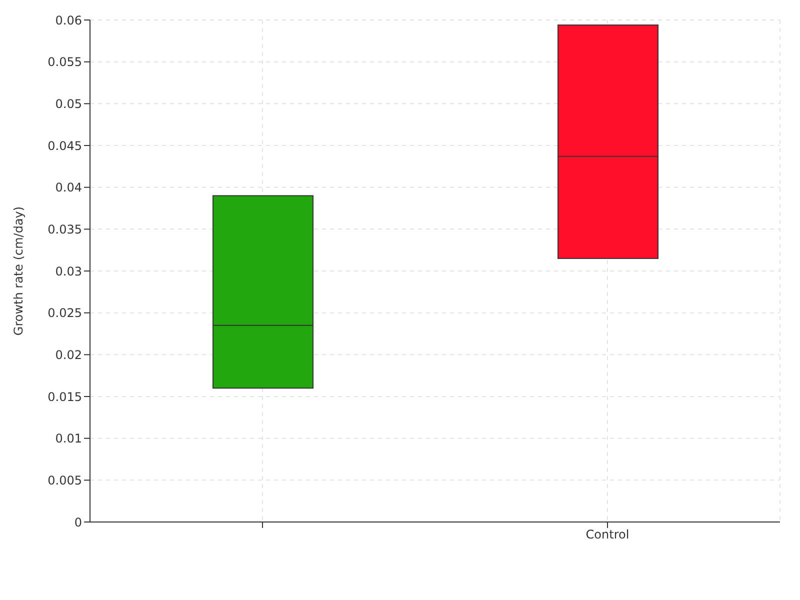  What do you see at coordinates (78, 522) in the screenshot?
I see `y-tick-label: 0` at bounding box center [78, 522].